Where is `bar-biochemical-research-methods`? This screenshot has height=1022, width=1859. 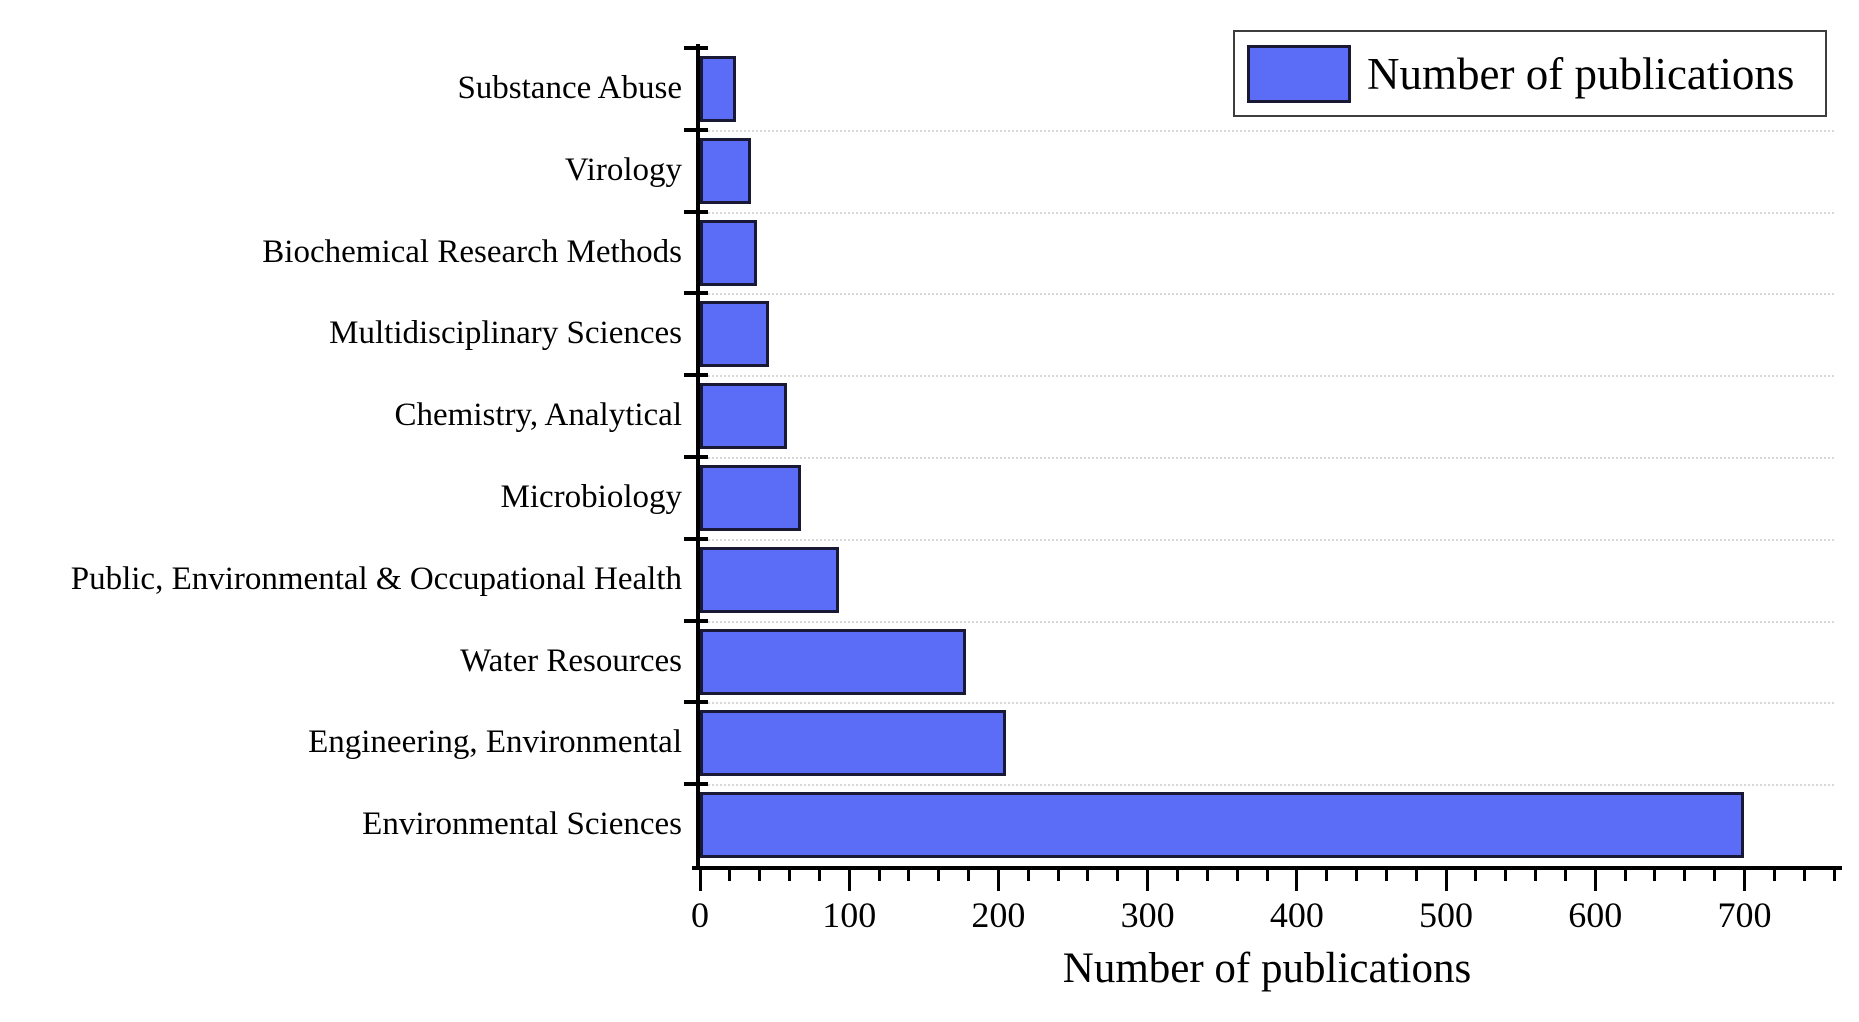 bar-biochemical-research-methods is located at coordinates (728, 252).